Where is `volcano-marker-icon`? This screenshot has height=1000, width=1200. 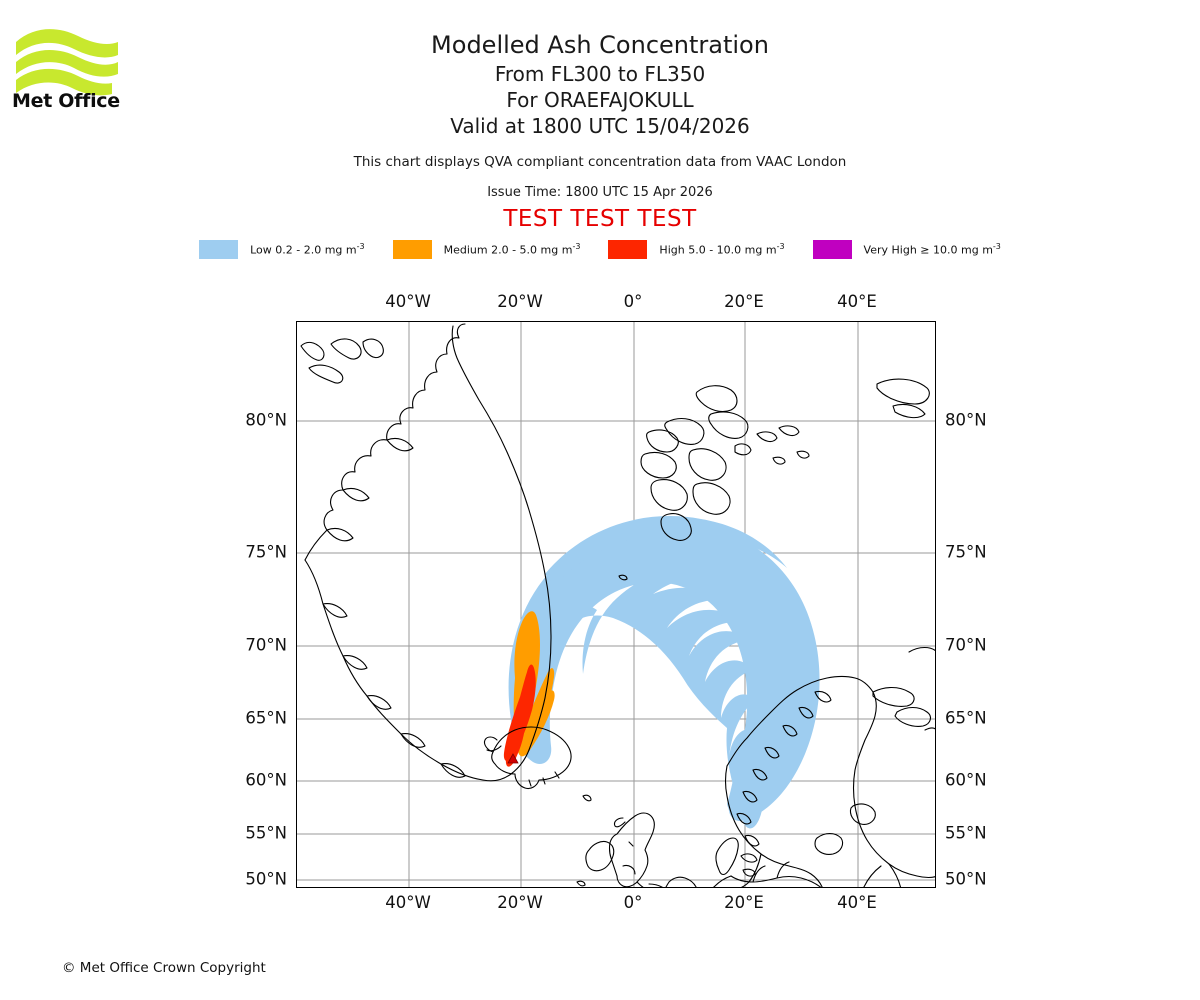
volcano-marker-icon is located at coordinates (513, 758).